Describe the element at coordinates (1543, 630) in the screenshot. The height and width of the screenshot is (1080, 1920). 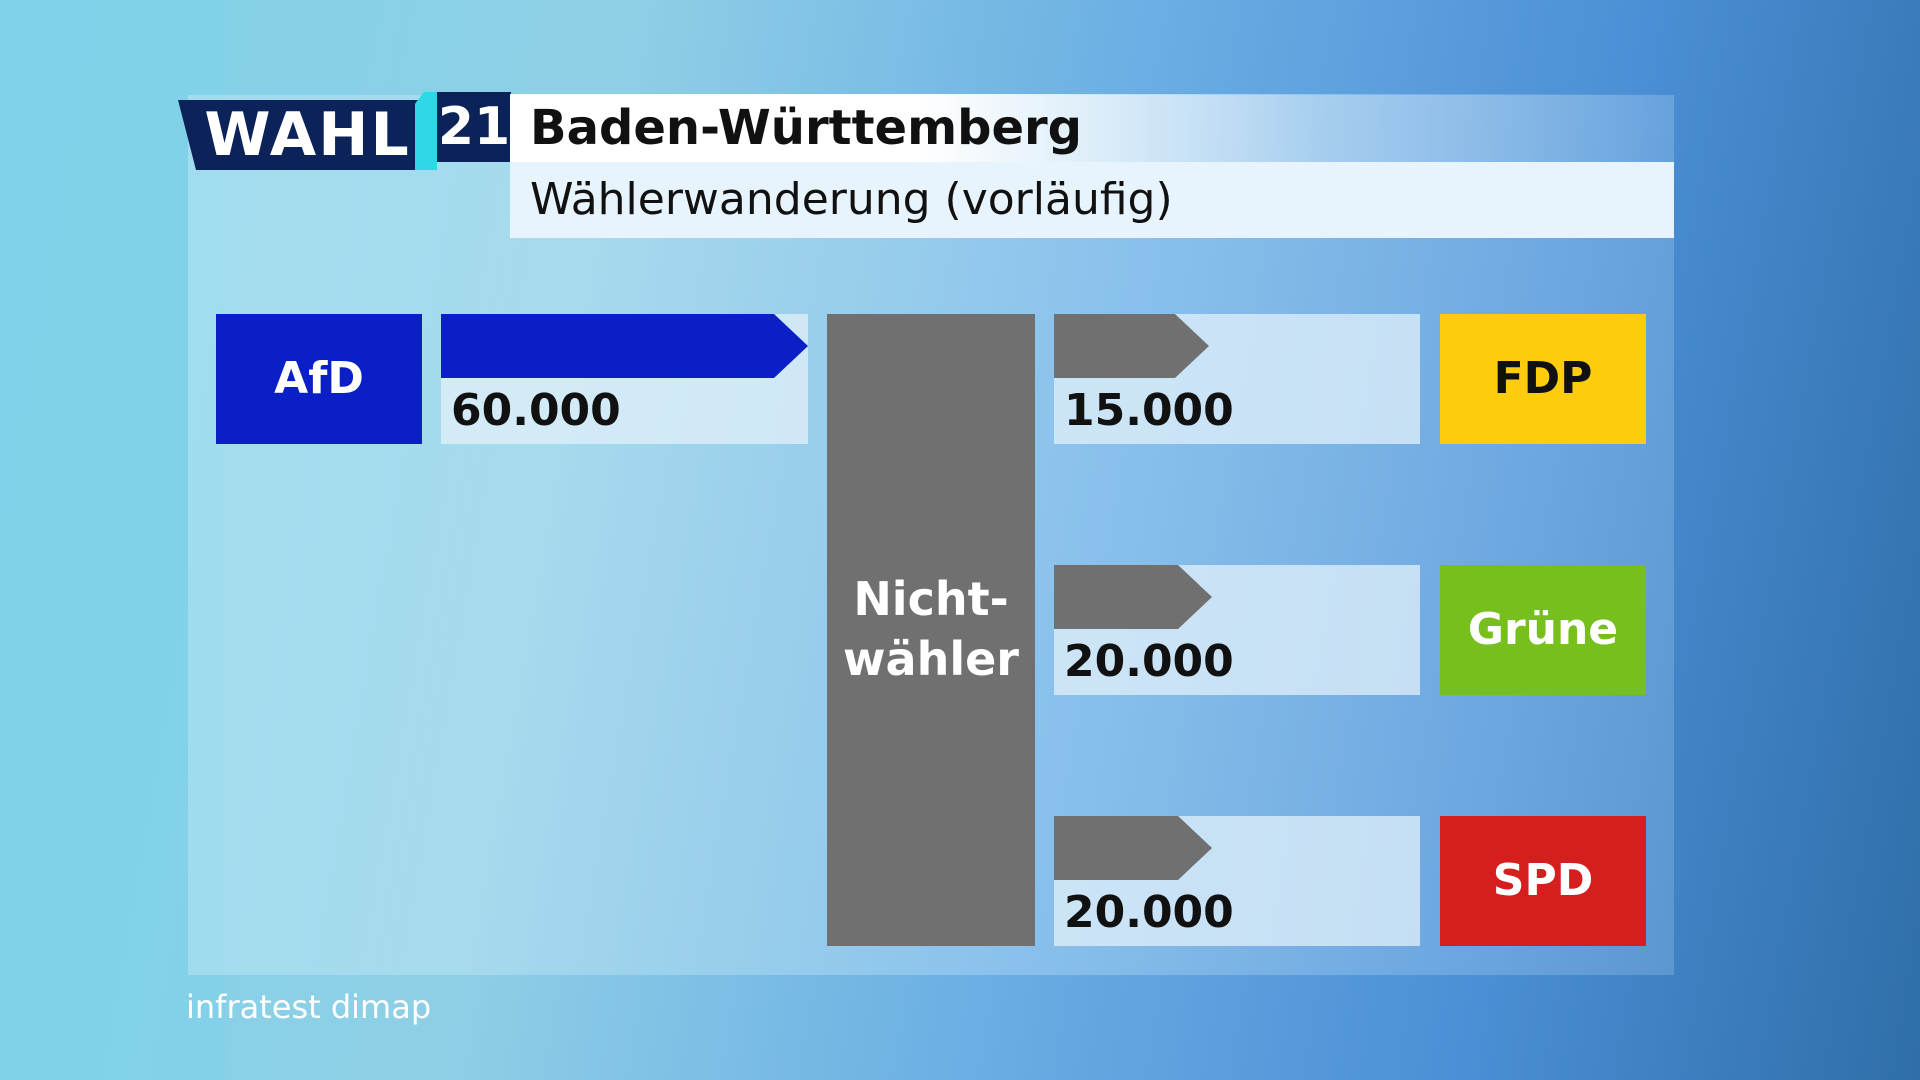
I see `party-gruene: Grüne` at that location.